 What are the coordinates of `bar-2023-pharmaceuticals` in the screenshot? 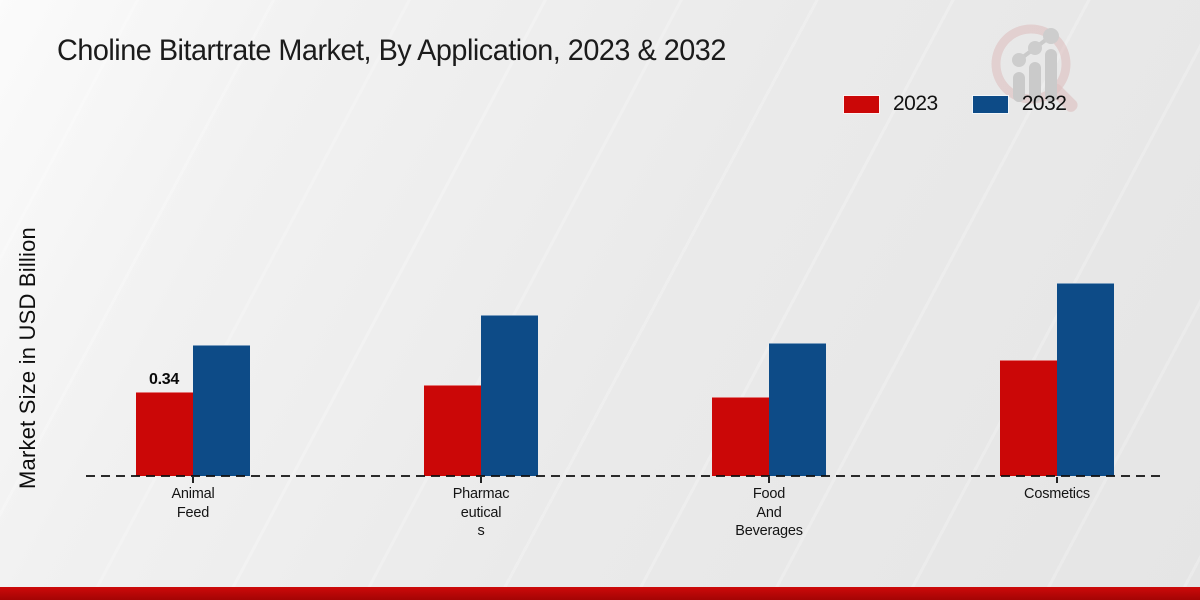 It's located at (452, 430).